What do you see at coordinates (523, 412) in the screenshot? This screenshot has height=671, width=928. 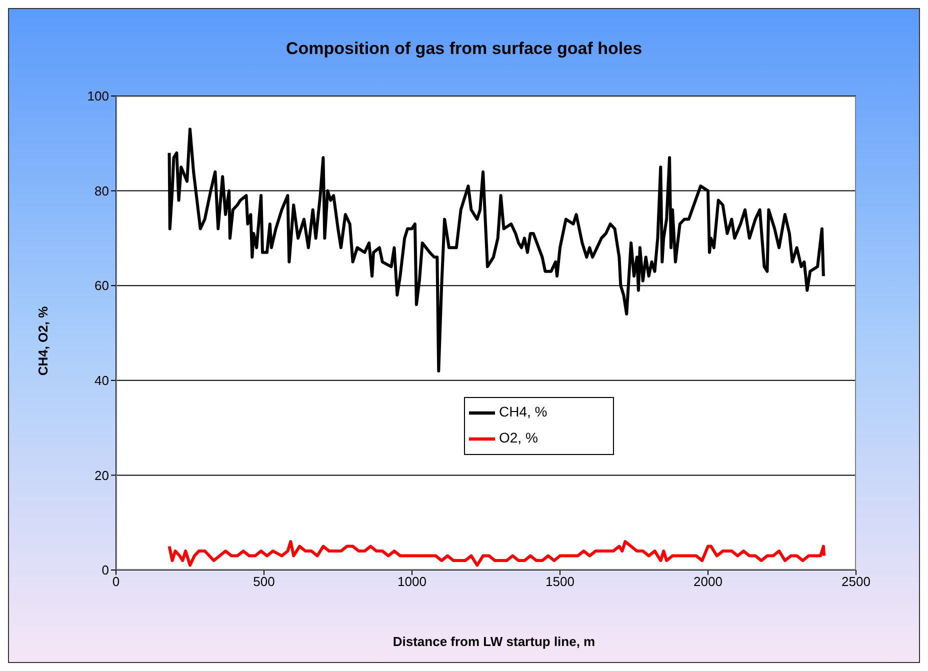 I see `legend-label: CH4, %` at bounding box center [523, 412].